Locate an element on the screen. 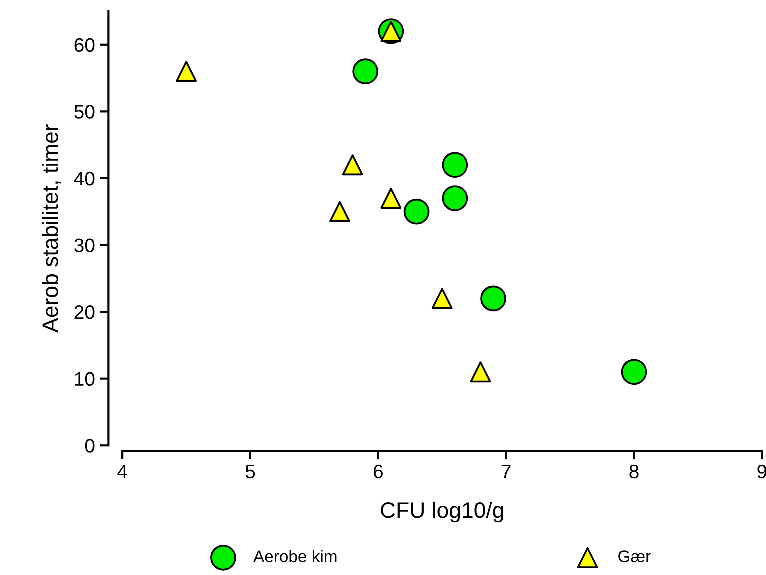 Image resolution: width=766 pixels, height=575 pixels. x-tick-label: 5 is located at coordinates (251, 472).